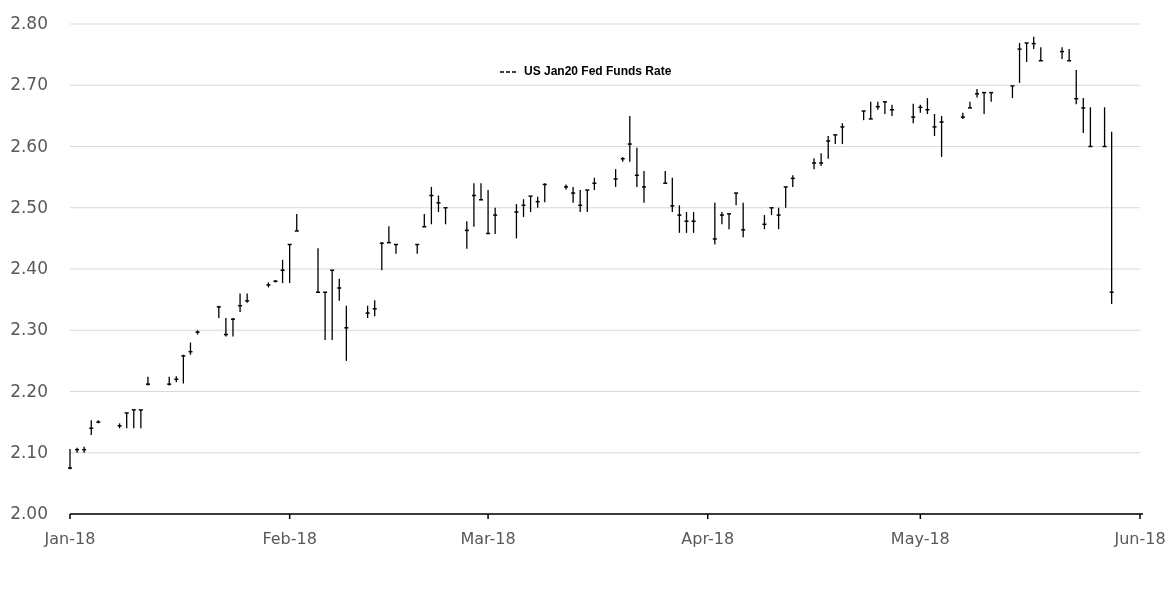 The height and width of the screenshot is (592, 1168). Describe the element at coordinates (29, 390) in the screenshot. I see `y-tick-label: 2.20` at that location.